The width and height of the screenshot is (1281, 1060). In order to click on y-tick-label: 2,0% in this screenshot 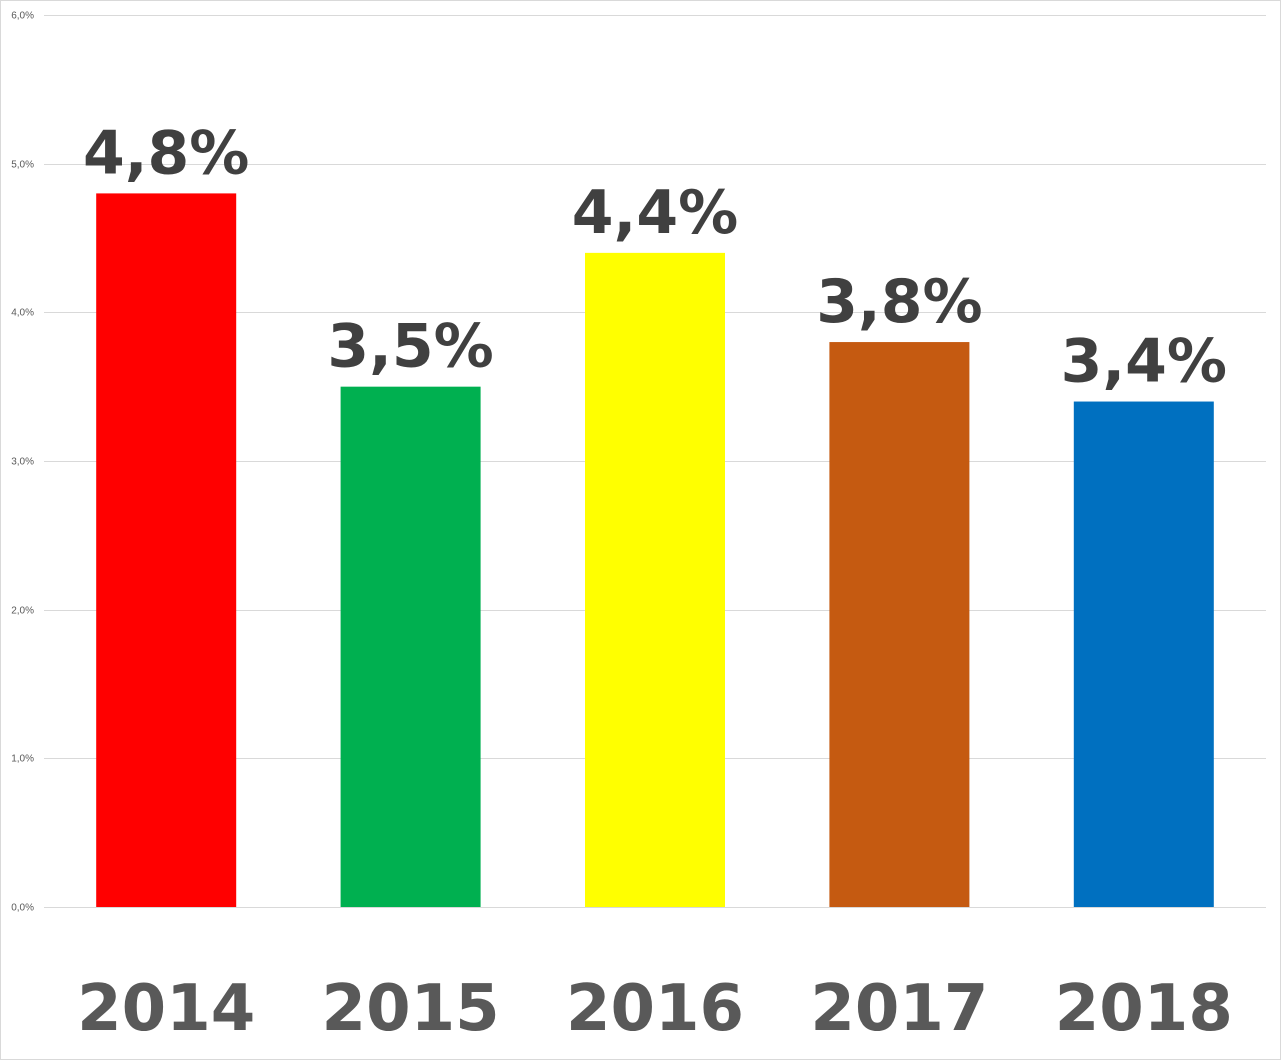, I will do `click(22, 611)`.